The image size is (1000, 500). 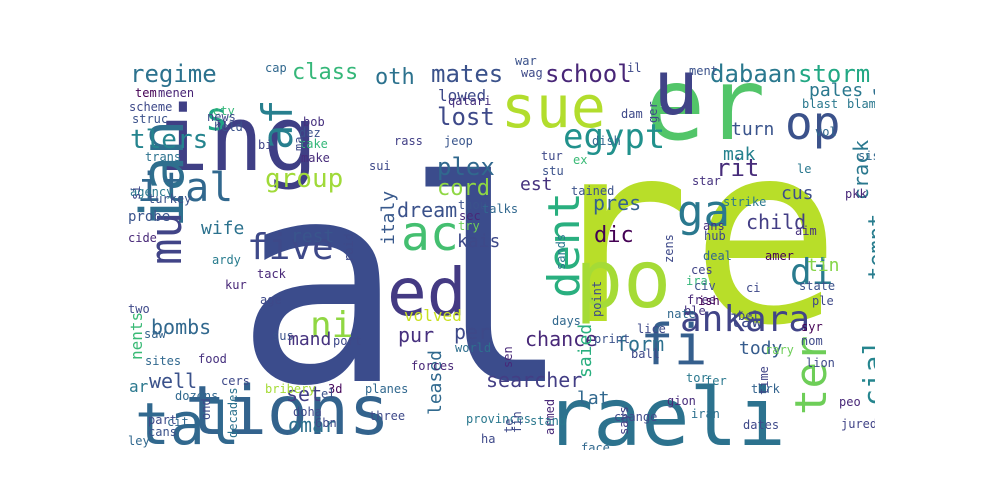 I want to click on word: turn, so click(x=753, y=129).